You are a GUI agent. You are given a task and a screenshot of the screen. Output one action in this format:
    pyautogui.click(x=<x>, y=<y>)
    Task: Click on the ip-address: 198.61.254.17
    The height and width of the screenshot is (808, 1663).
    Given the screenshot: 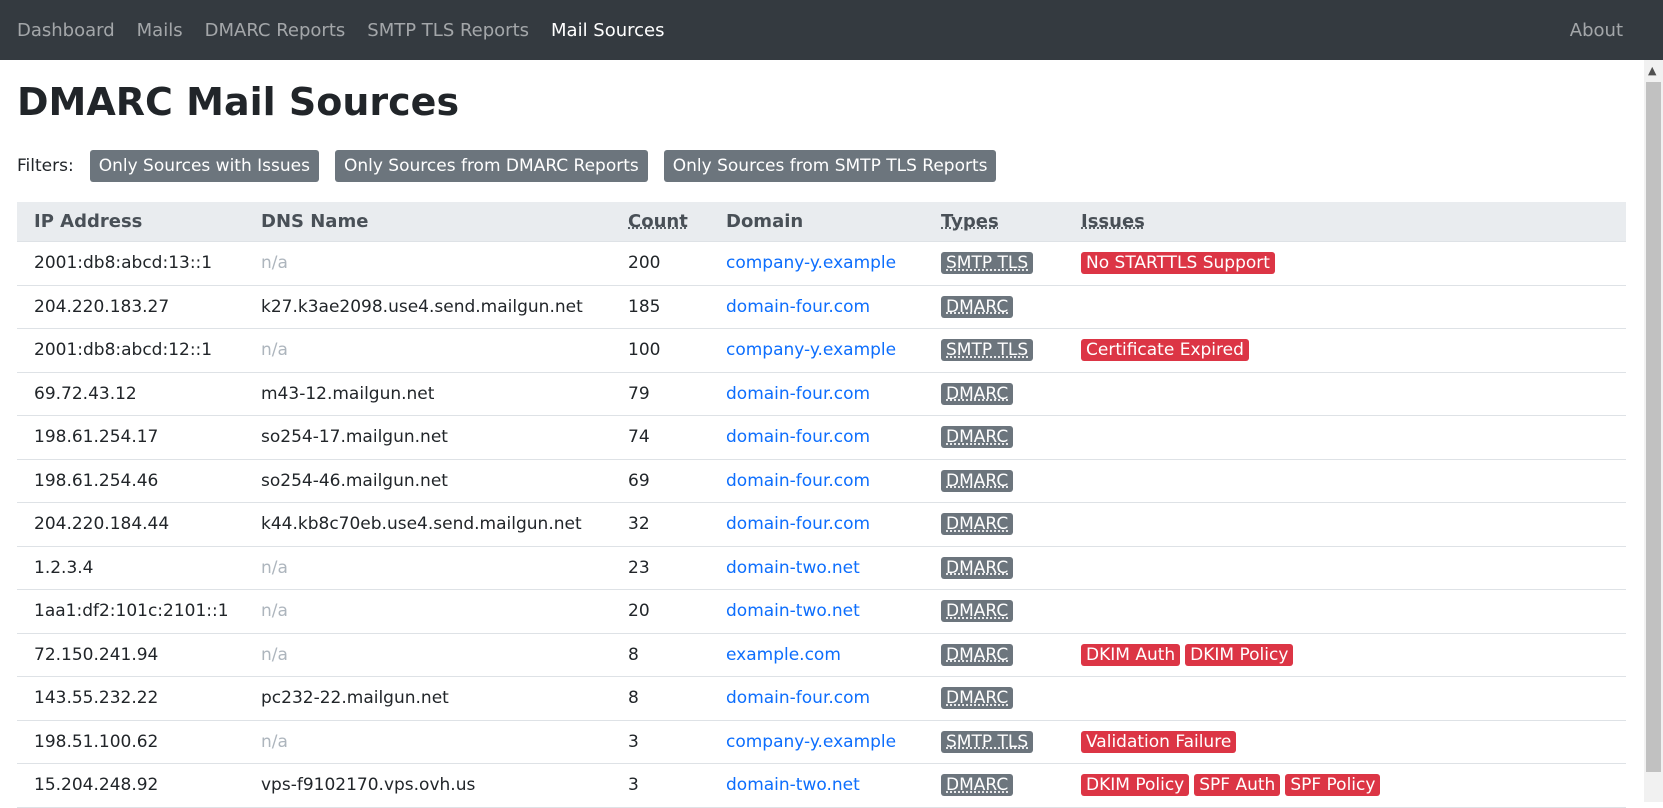 What is the action you would take?
    pyautogui.click(x=130, y=437)
    